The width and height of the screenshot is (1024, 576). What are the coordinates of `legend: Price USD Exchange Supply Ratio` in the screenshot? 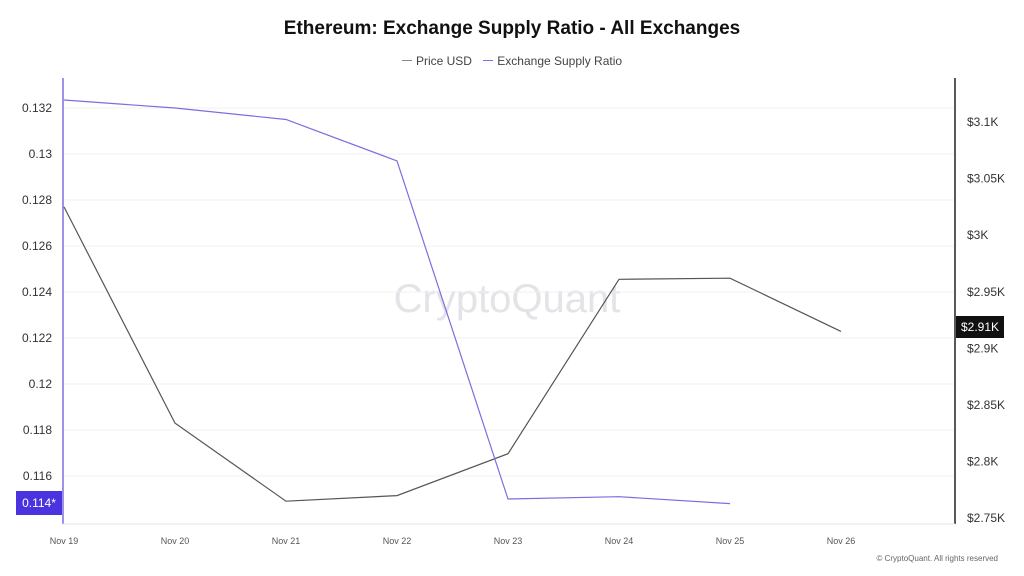 It's located at (512, 59).